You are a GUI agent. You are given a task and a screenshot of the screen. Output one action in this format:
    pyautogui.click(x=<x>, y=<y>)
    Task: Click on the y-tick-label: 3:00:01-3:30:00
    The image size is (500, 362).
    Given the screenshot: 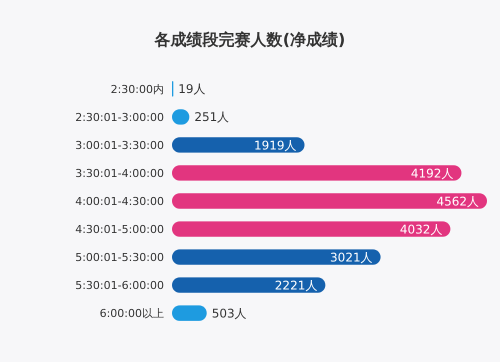 What is the action you would take?
    pyautogui.click(x=119, y=145)
    